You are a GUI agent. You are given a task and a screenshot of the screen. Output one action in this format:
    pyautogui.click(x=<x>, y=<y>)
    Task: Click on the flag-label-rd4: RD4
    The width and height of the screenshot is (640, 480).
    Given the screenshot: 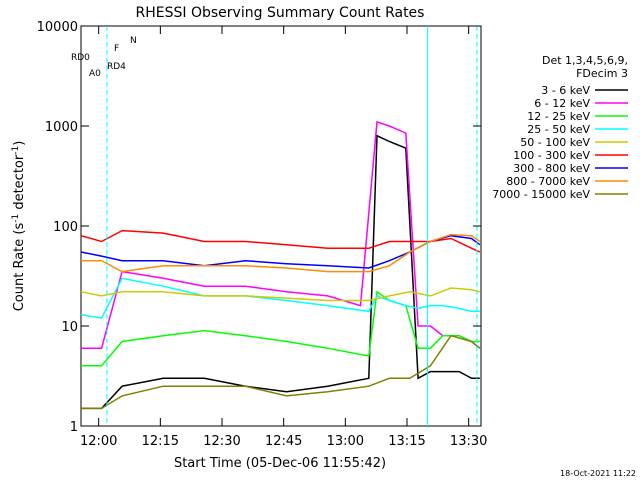 What is the action you would take?
    pyautogui.click(x=116, y=67)
    